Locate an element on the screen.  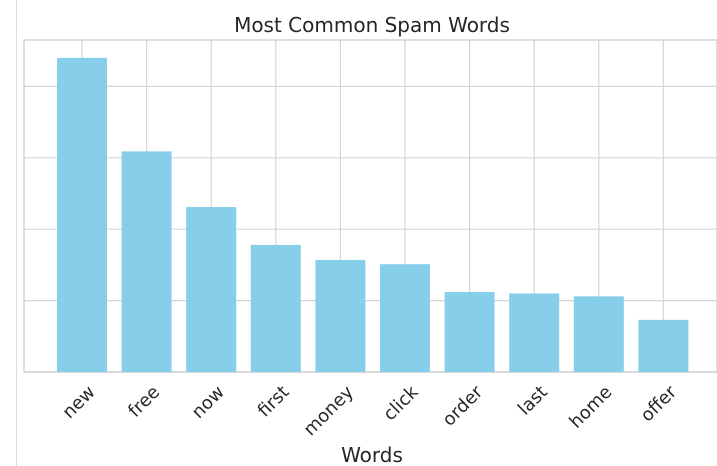
bar-money is located at coordinates (340, 315).